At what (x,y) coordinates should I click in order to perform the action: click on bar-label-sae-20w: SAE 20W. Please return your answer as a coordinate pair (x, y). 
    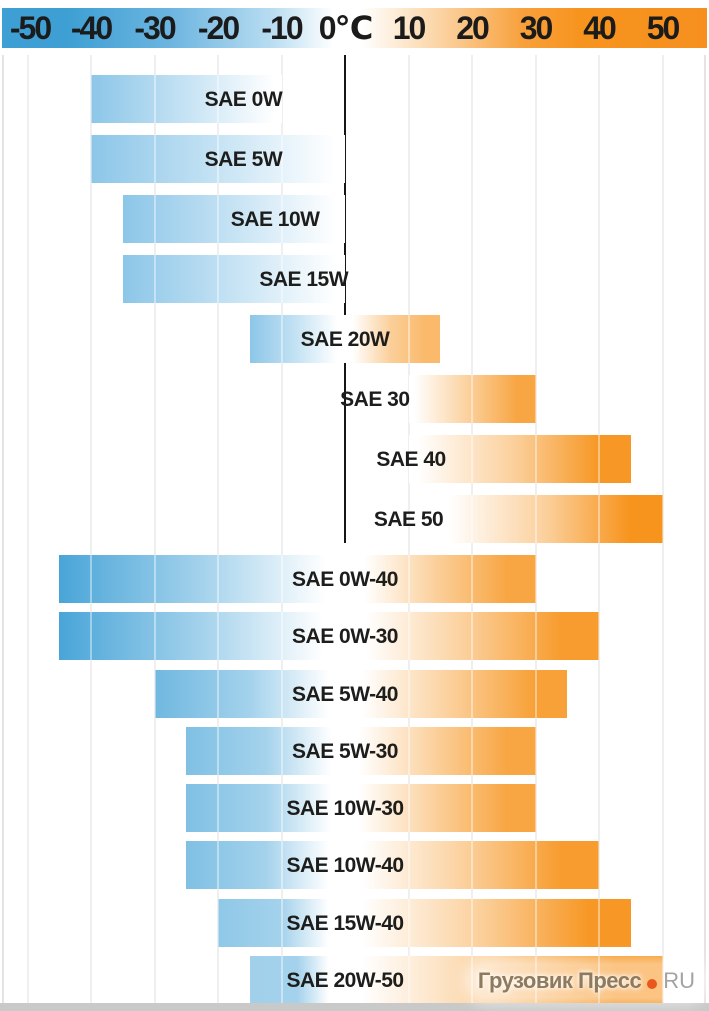
    Looking at the image, I should click on (345, 339).